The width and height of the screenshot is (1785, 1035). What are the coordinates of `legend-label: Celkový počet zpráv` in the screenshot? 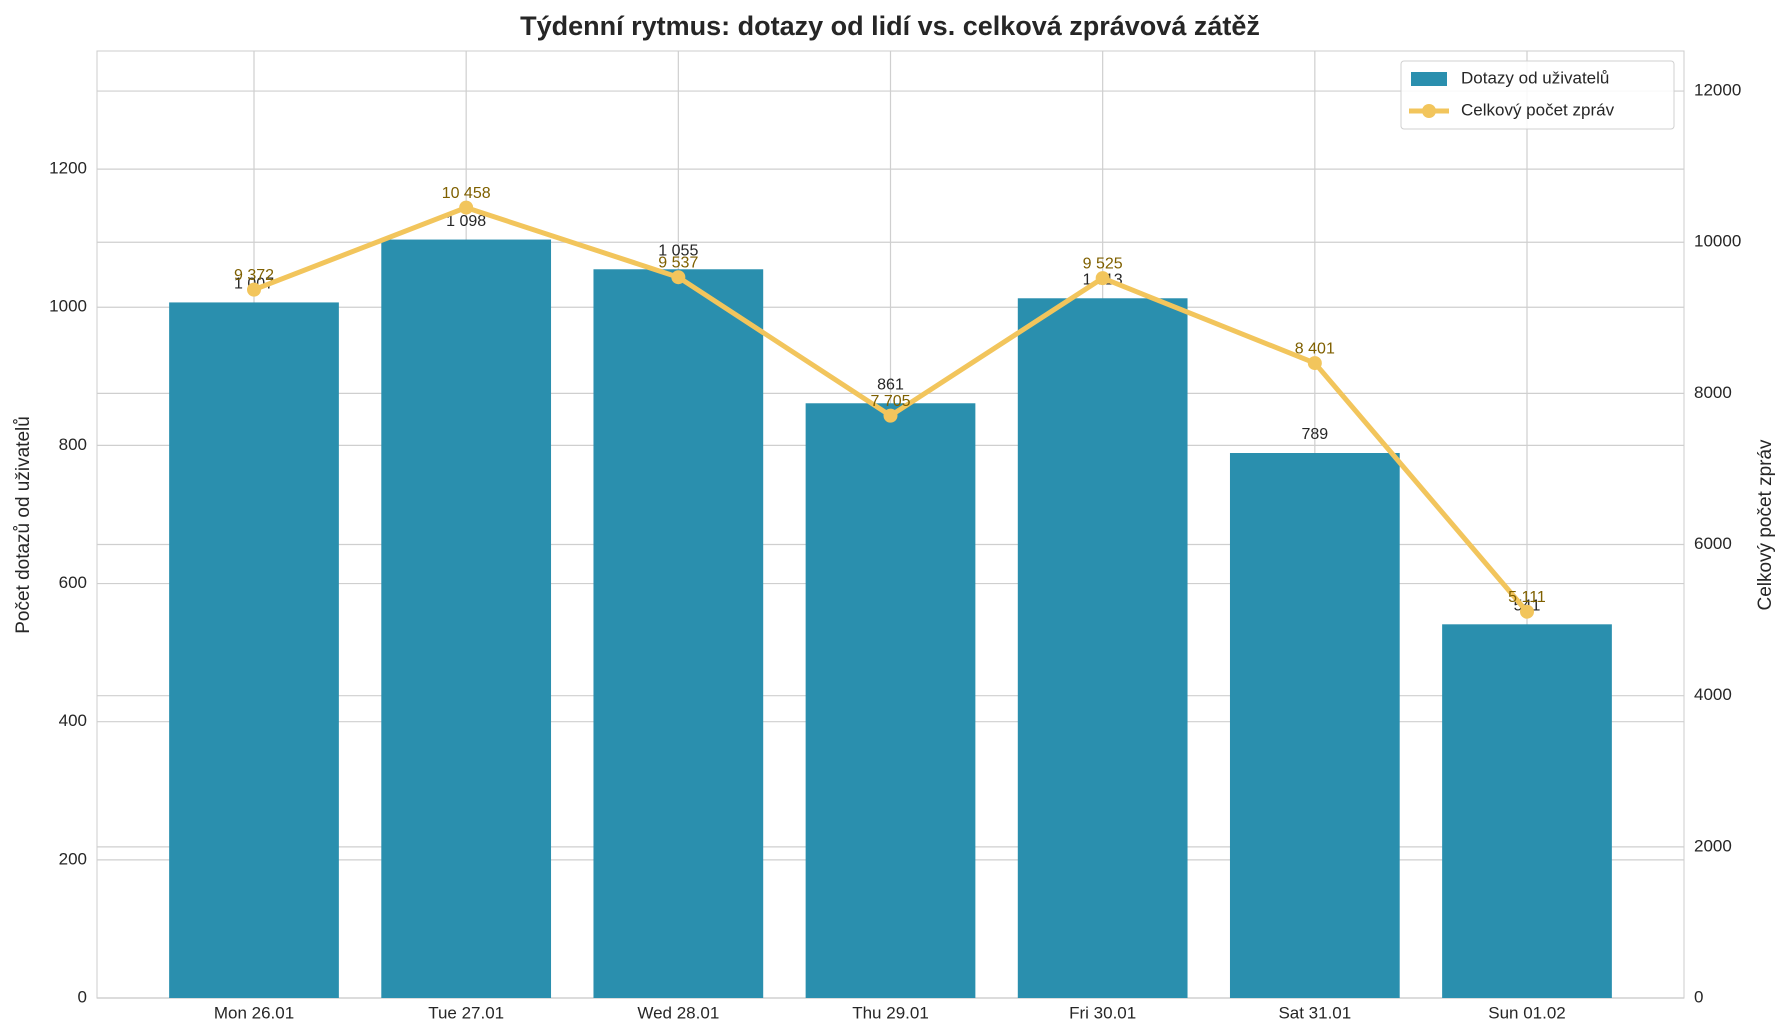 It's located at (1538, 109).